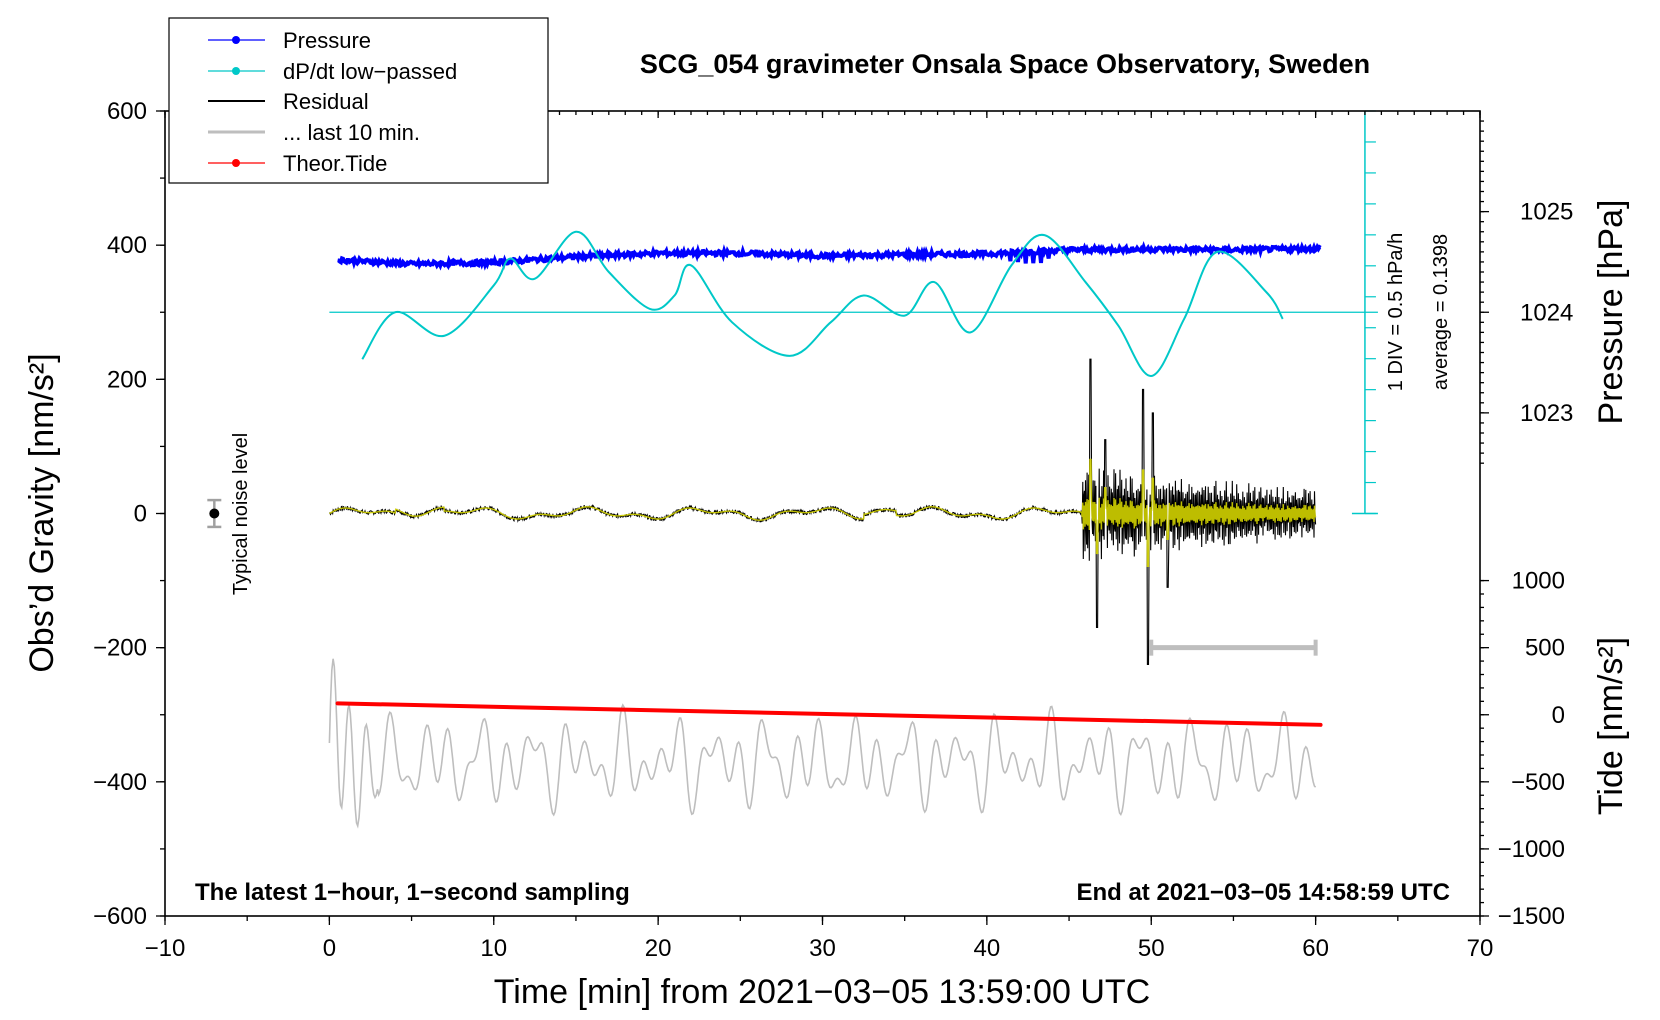 The height and width of the screenshot is (1020, 1660). I want to click on pressure-tick-label: 1023, so click(1546, 413).